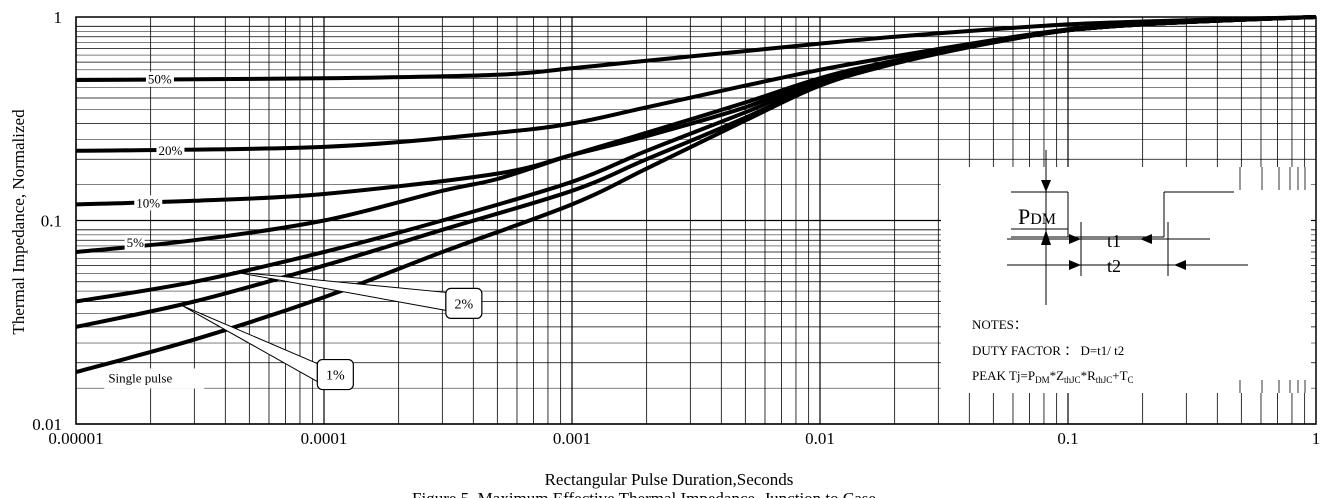 The height and width of the screenshot is (498, 1328). I want to click on t2-label: t2, so click(1114, 266).